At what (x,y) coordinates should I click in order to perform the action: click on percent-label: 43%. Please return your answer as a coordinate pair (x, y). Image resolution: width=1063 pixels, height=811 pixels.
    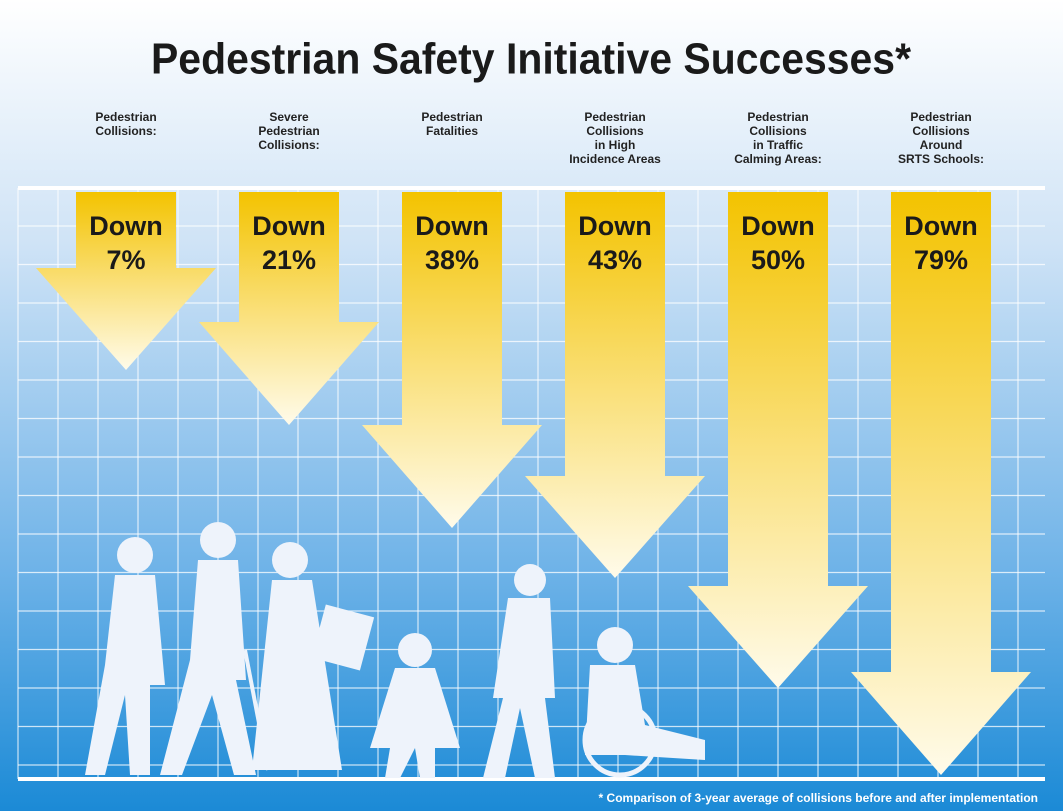
    Looking at the image, I should click on (615, 260).